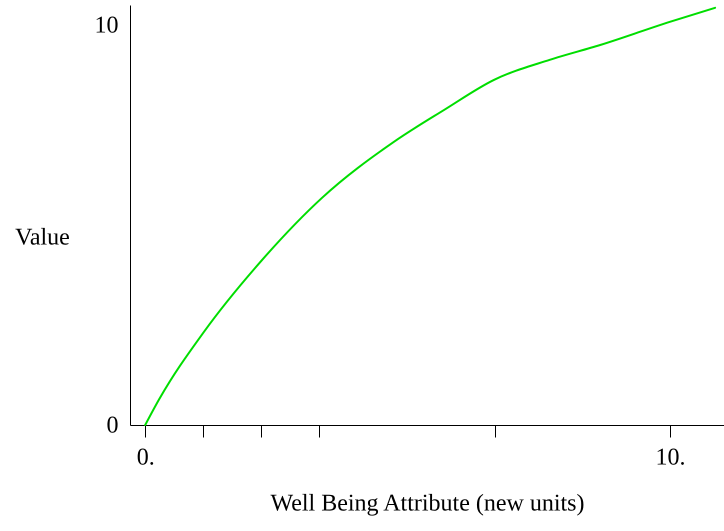 The width and height of the screenshot is (724, 531). Describe the element at coordinates (145, 457) in the screenshot. I see `x-tick-label: 0.` at that location.